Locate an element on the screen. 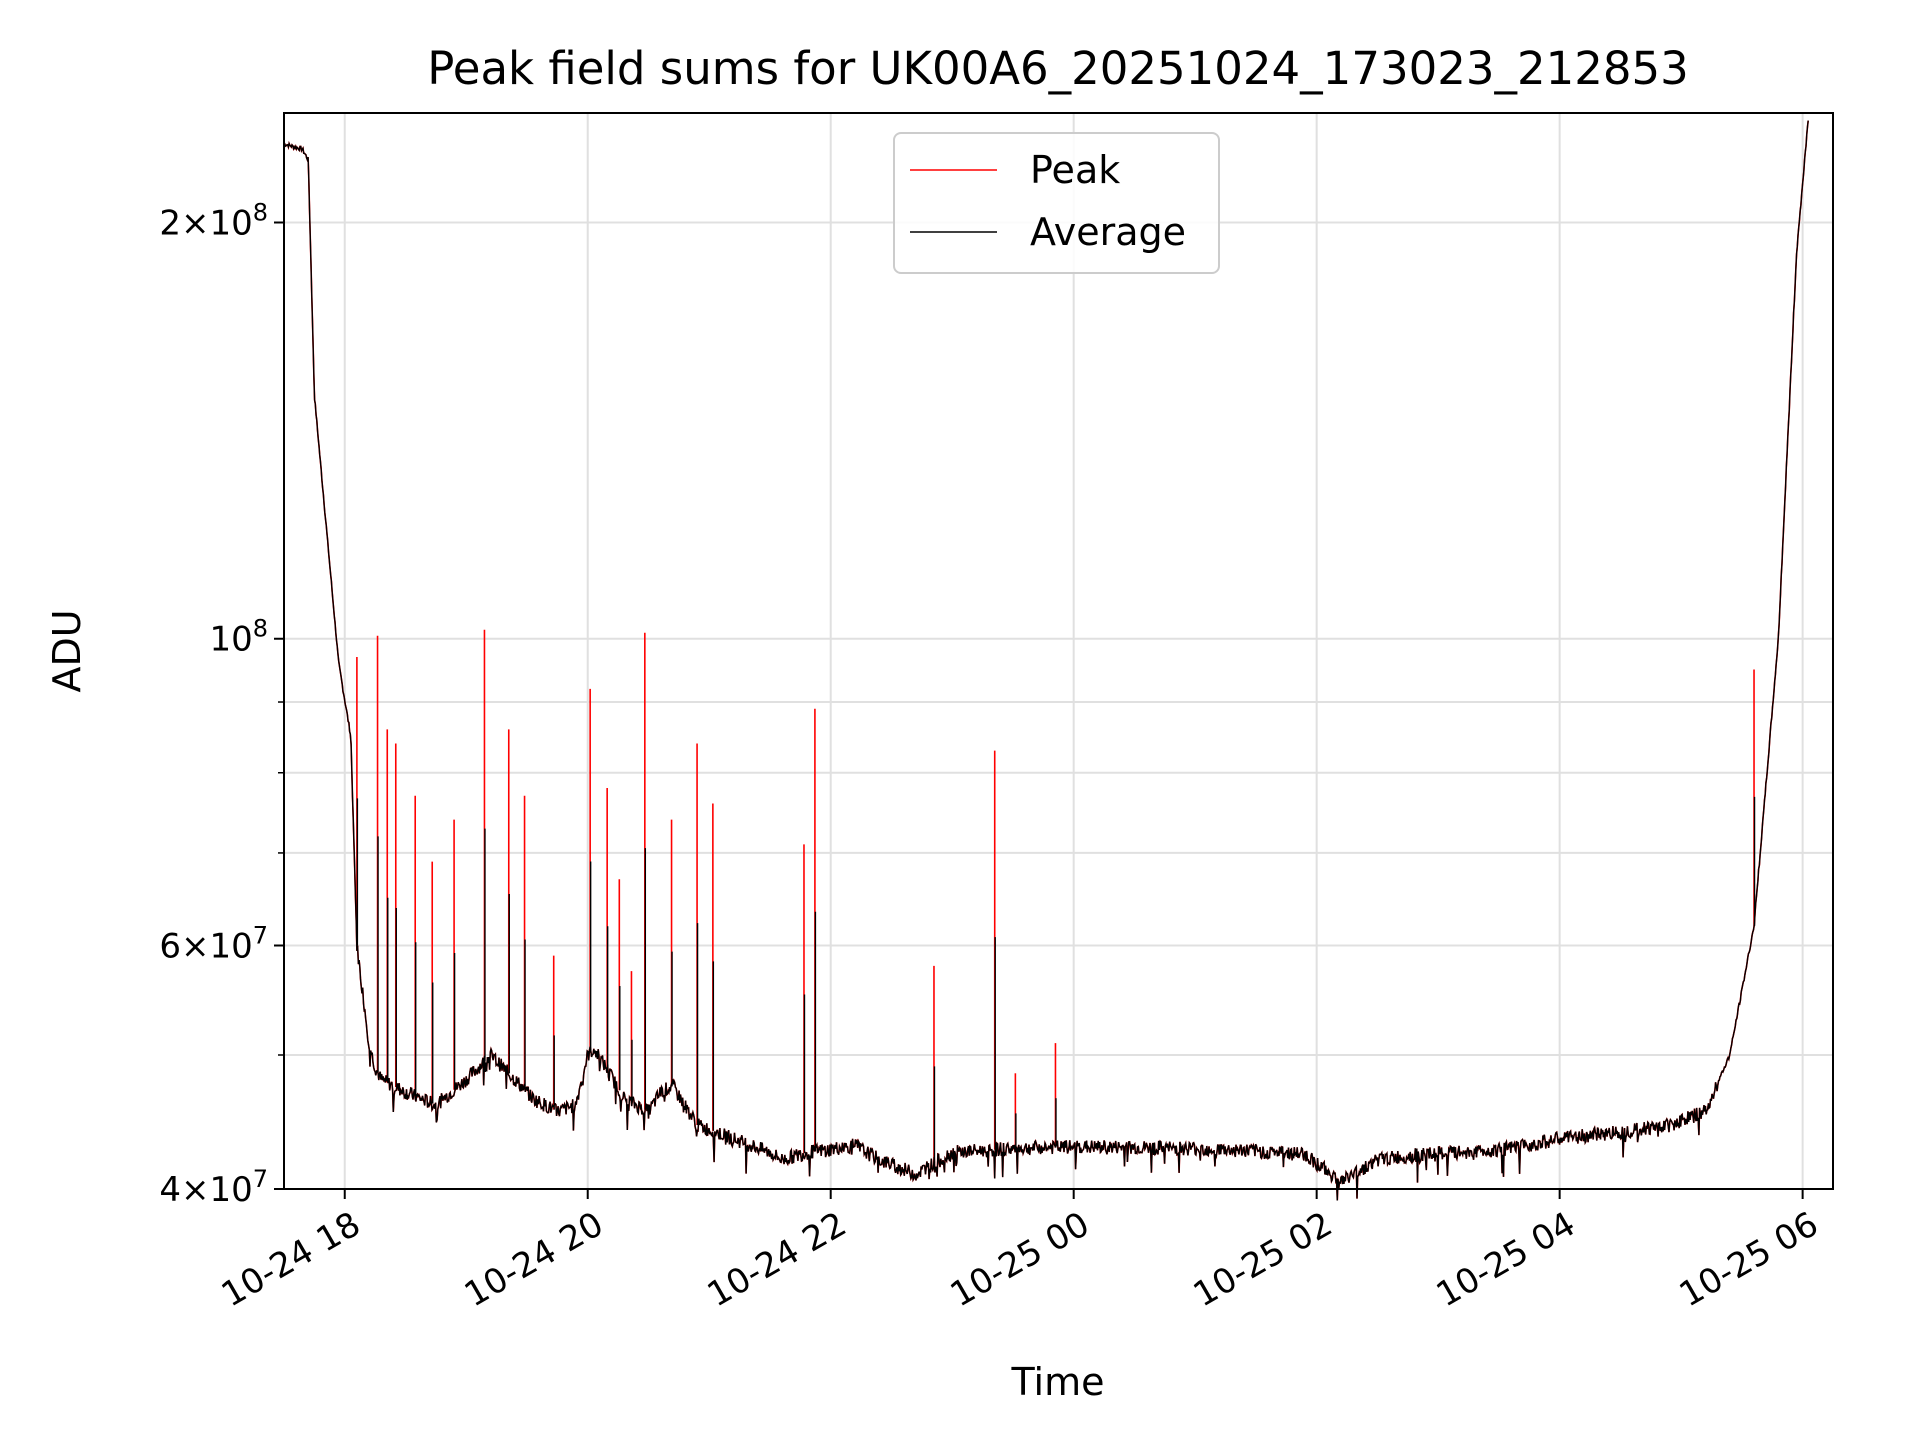 The height and width of the screenshot is (1440, 1920). legend: Peak Average is located at coordinates (1056, 203).